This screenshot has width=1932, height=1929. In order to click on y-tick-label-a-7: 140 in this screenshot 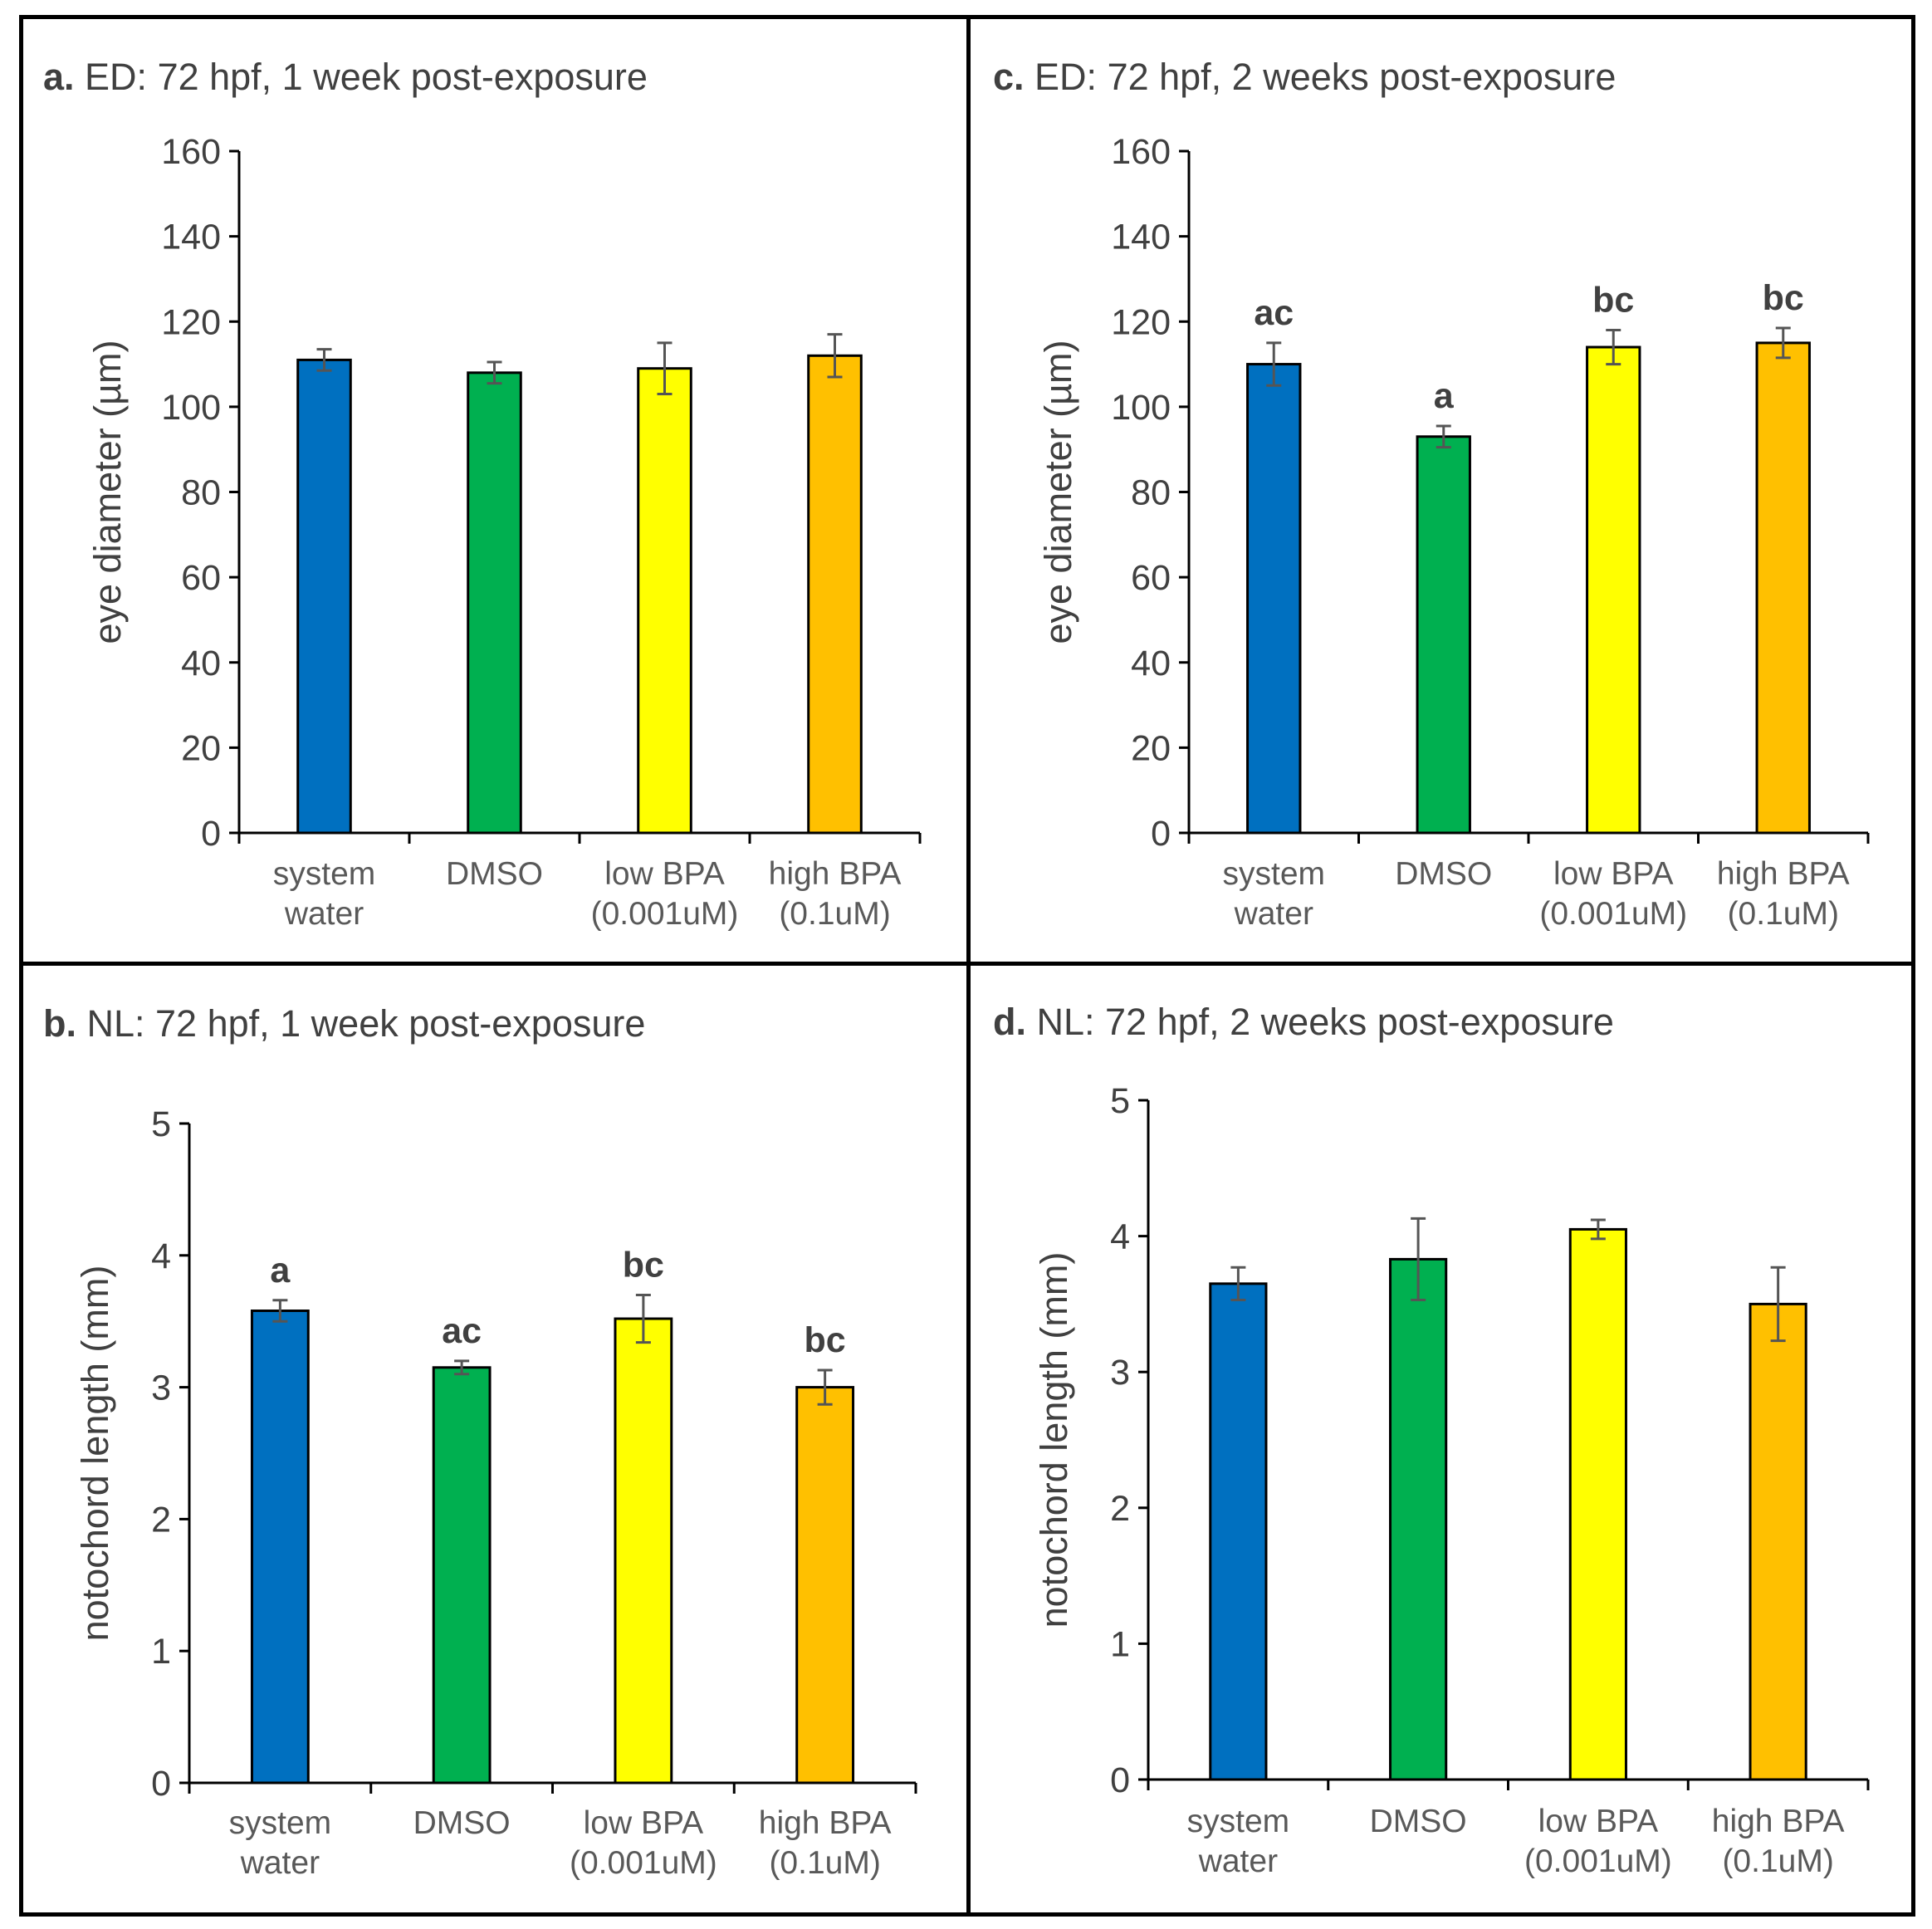, I will do `click(191, 237)`.